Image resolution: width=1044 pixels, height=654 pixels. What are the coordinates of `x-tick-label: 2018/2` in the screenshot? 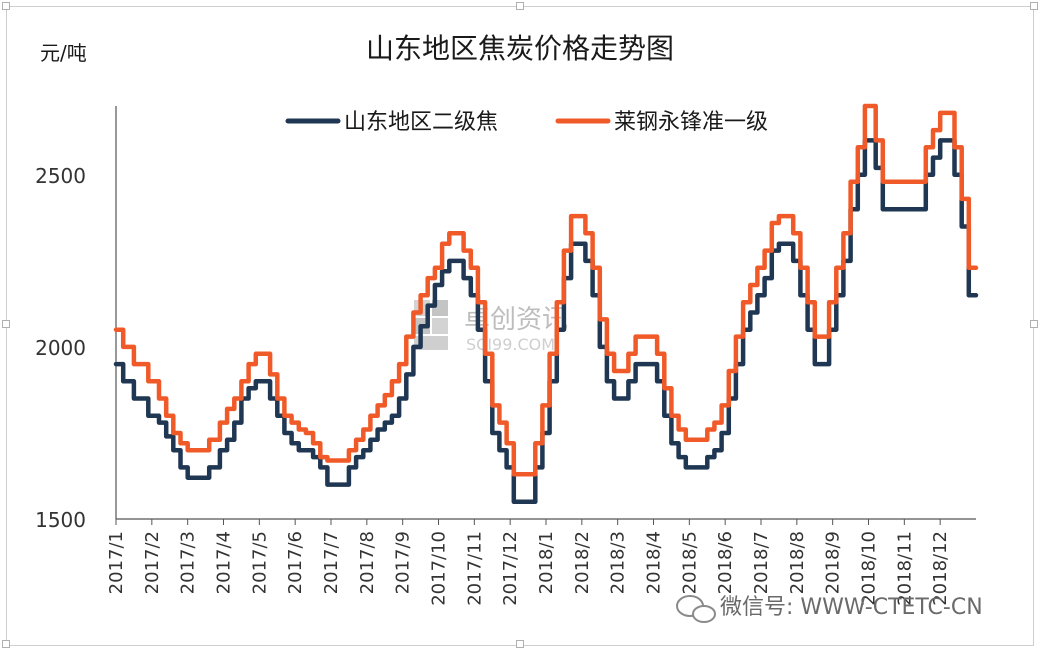 It's located at (582, 562).